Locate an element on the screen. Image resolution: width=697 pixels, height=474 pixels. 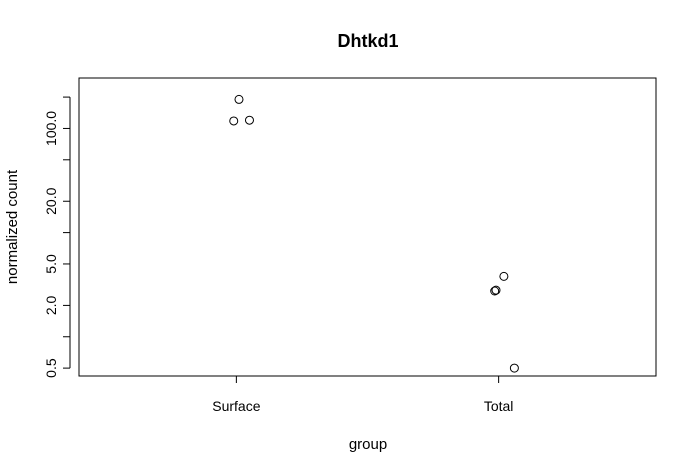
y-tick-label: 2.0 is located at coordinates (51, 305).